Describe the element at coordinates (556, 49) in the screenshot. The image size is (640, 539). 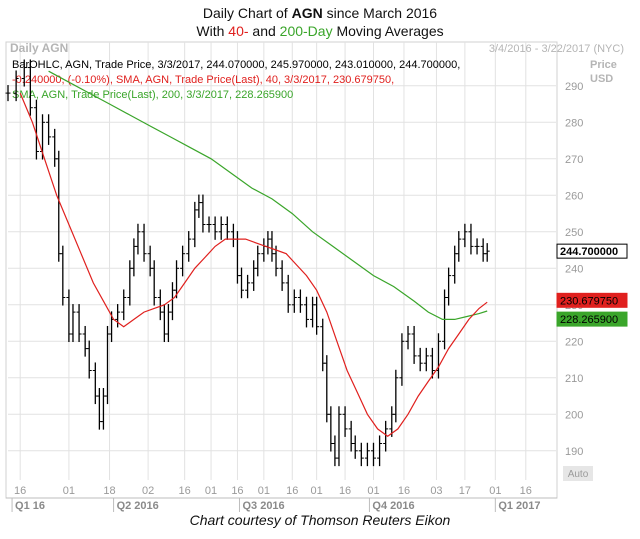
I see `date-range: 3/4/2016 - 3/22/2017 (NYC)` at that location.